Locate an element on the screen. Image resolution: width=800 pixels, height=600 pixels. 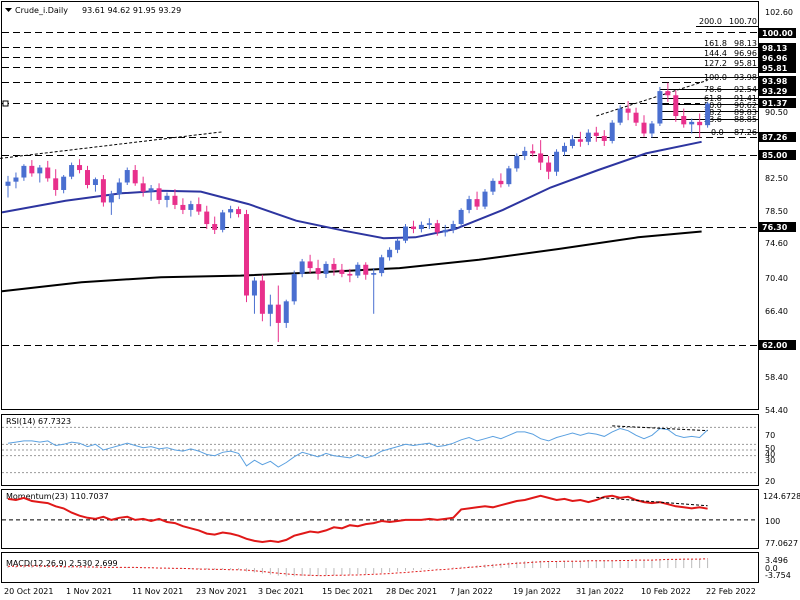
fib-price: 88.85 is located at coordinates (745, 119).